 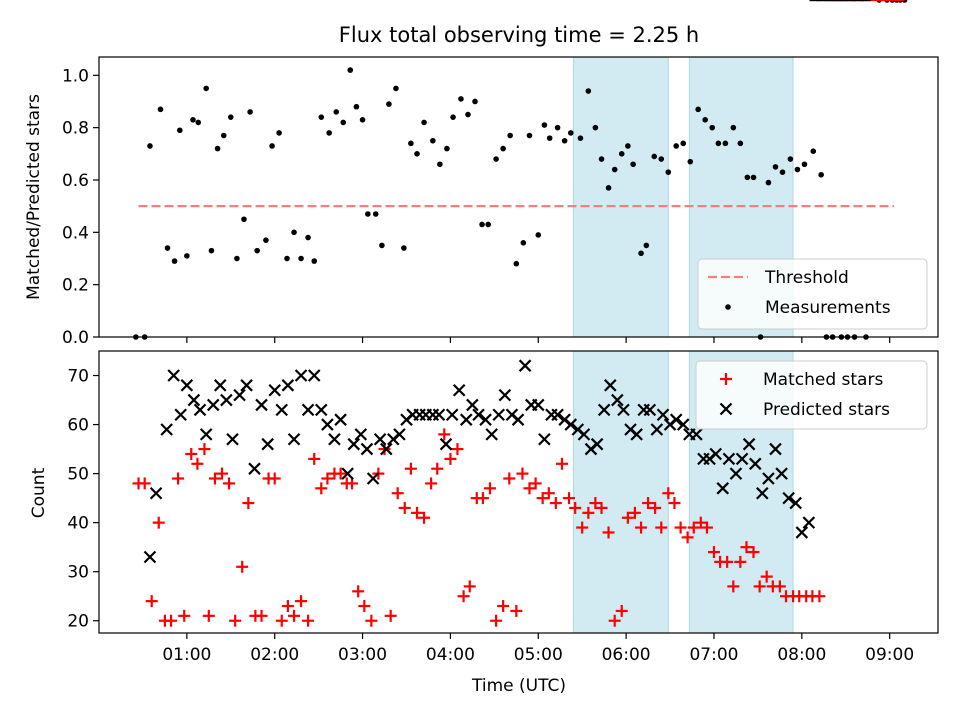 What do you see at coordinates (75, 338) in the screenshot?
I see `y-tick-label: 0.0` at bounding box center [75, 338].